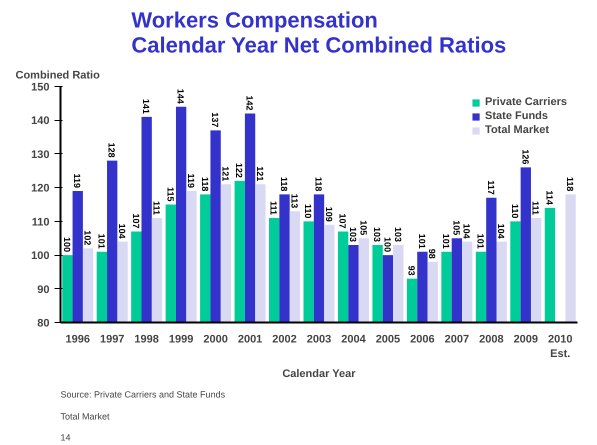 This screenshot has width=597, height=445. I want to click on y-tick-label: 90, so click(43, 290).